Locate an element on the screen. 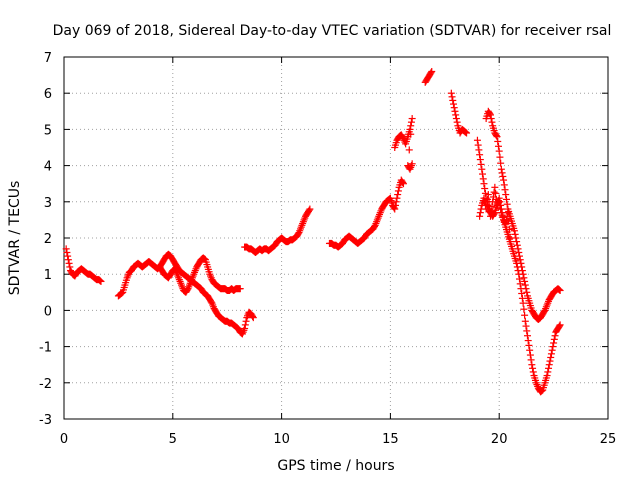  y-tick-label: -2 is located at coordinates (45, 384).